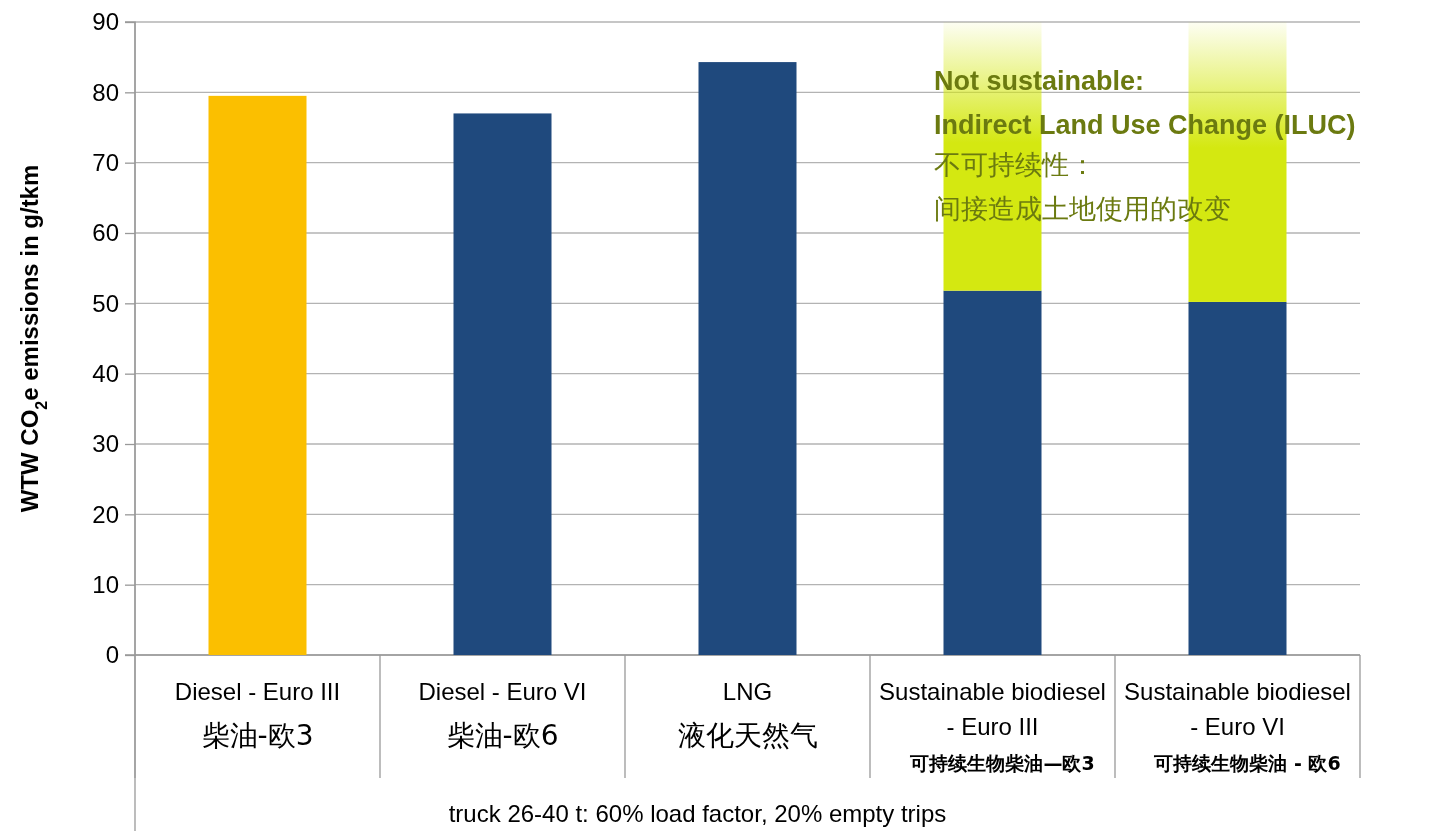  Describe the element at coordinates (105, 233) in the screenshot. I see `y-tick-label: 60` at that location.